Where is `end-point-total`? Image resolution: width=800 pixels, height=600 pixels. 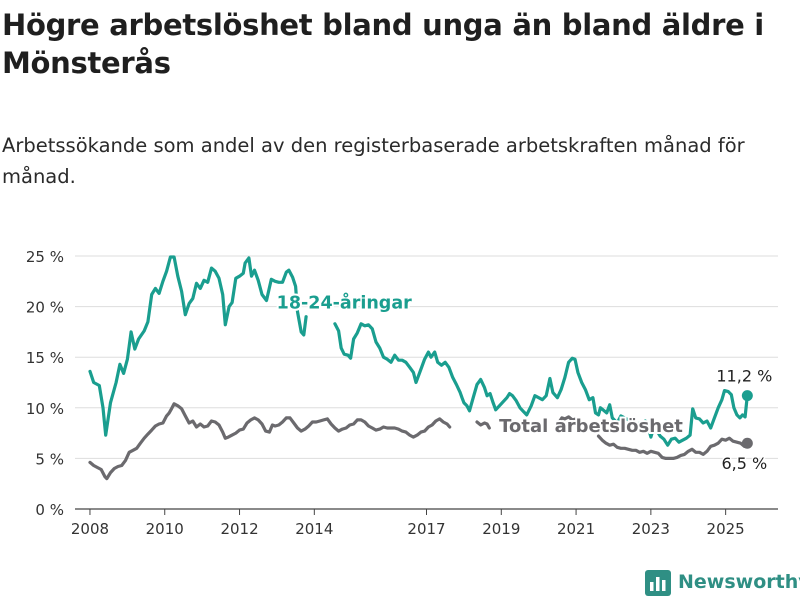
end-point-total is located at coordinates (747, 443).